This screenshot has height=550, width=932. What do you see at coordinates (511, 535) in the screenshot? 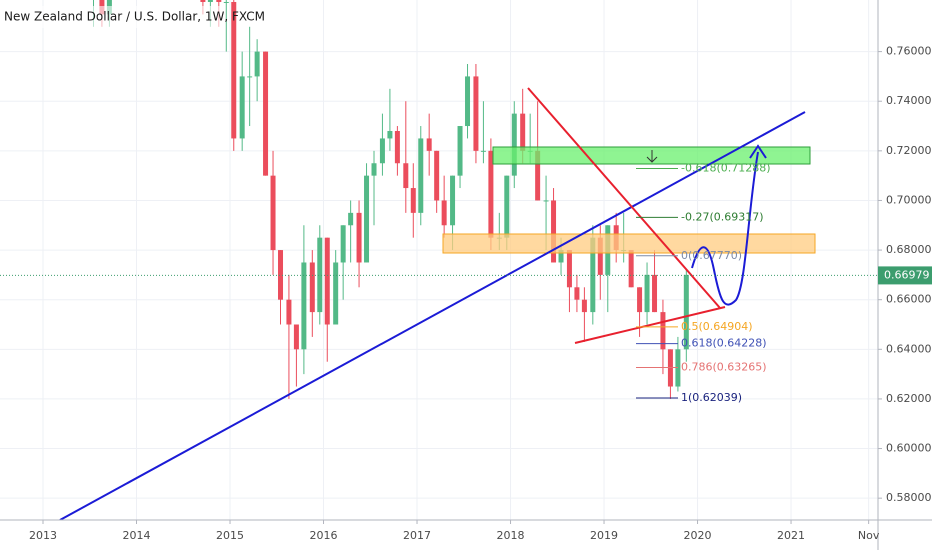
I see `x-tick-label: 2018` at bounding box center [511, 535].